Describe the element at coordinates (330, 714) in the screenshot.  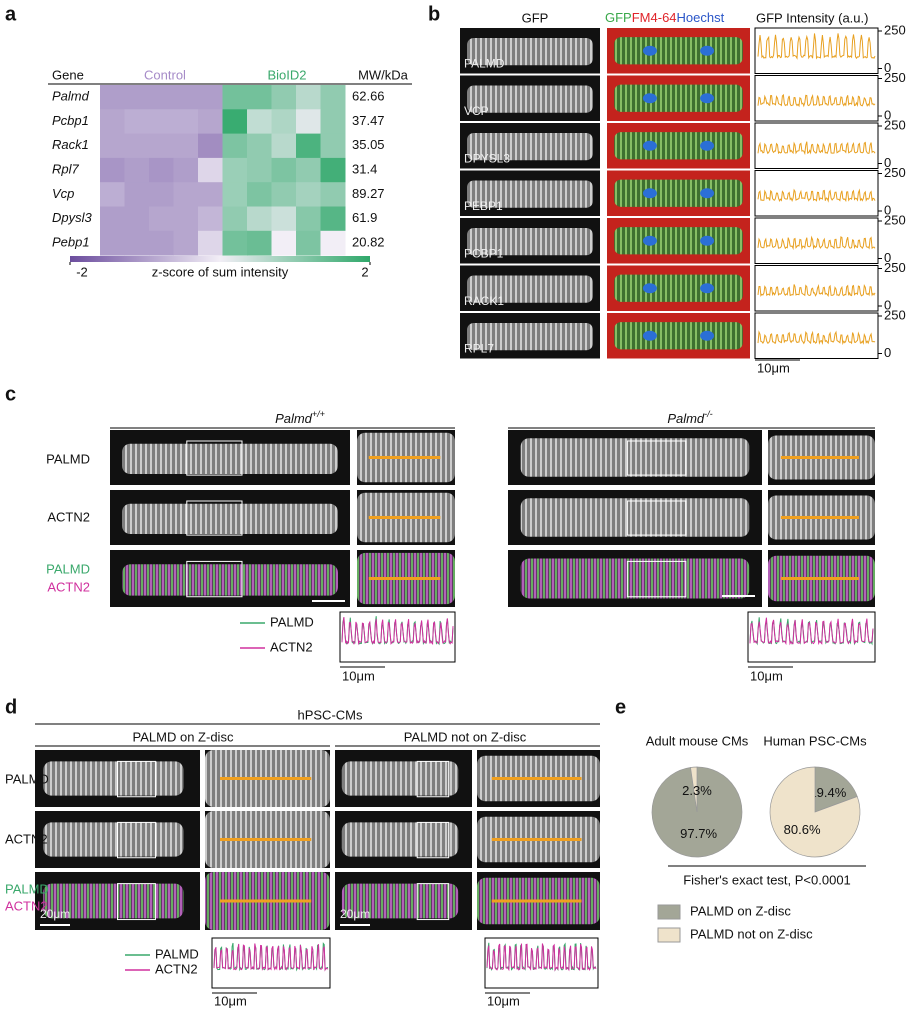
I see `group-label: hPSC-CMs` at that location.